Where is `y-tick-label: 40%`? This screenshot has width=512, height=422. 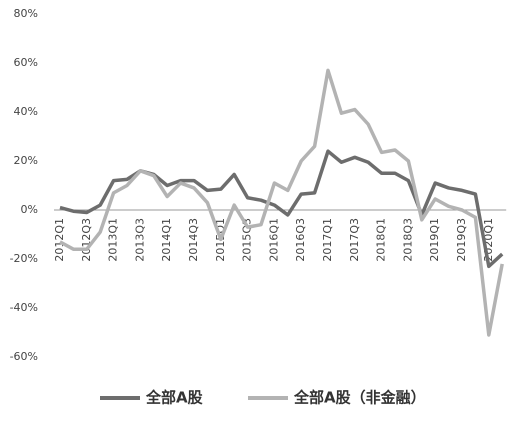 y-tick-label: 40% is located at coordinates (26, 111).